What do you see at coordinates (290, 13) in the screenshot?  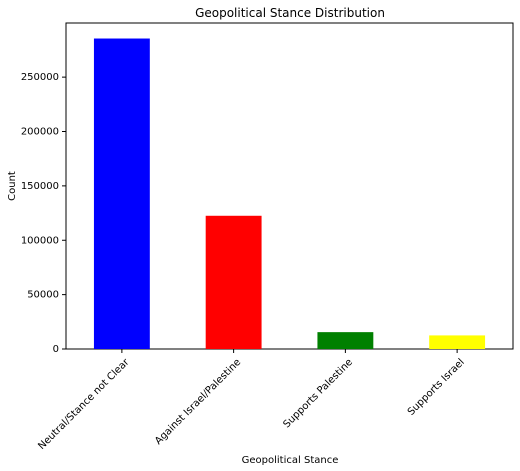 I see `chart-title: Geopolitical Stance Distribution` at bounding box center [290, 13].